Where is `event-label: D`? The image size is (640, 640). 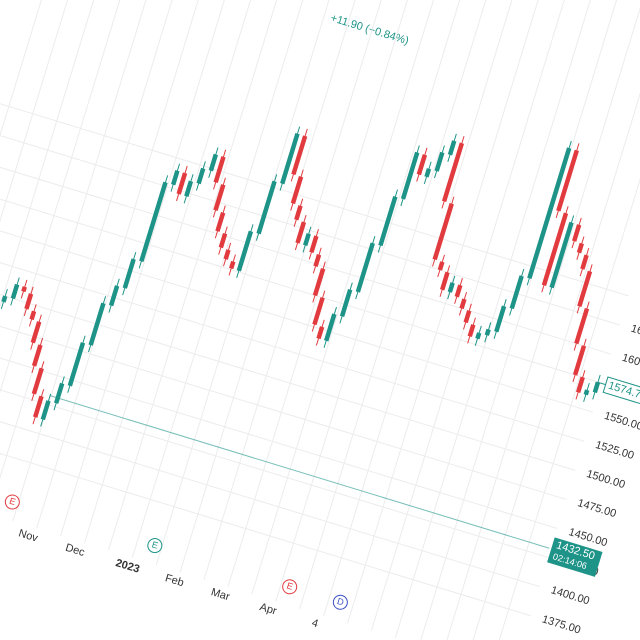
event-label: D is located at coordinates (341, 602).